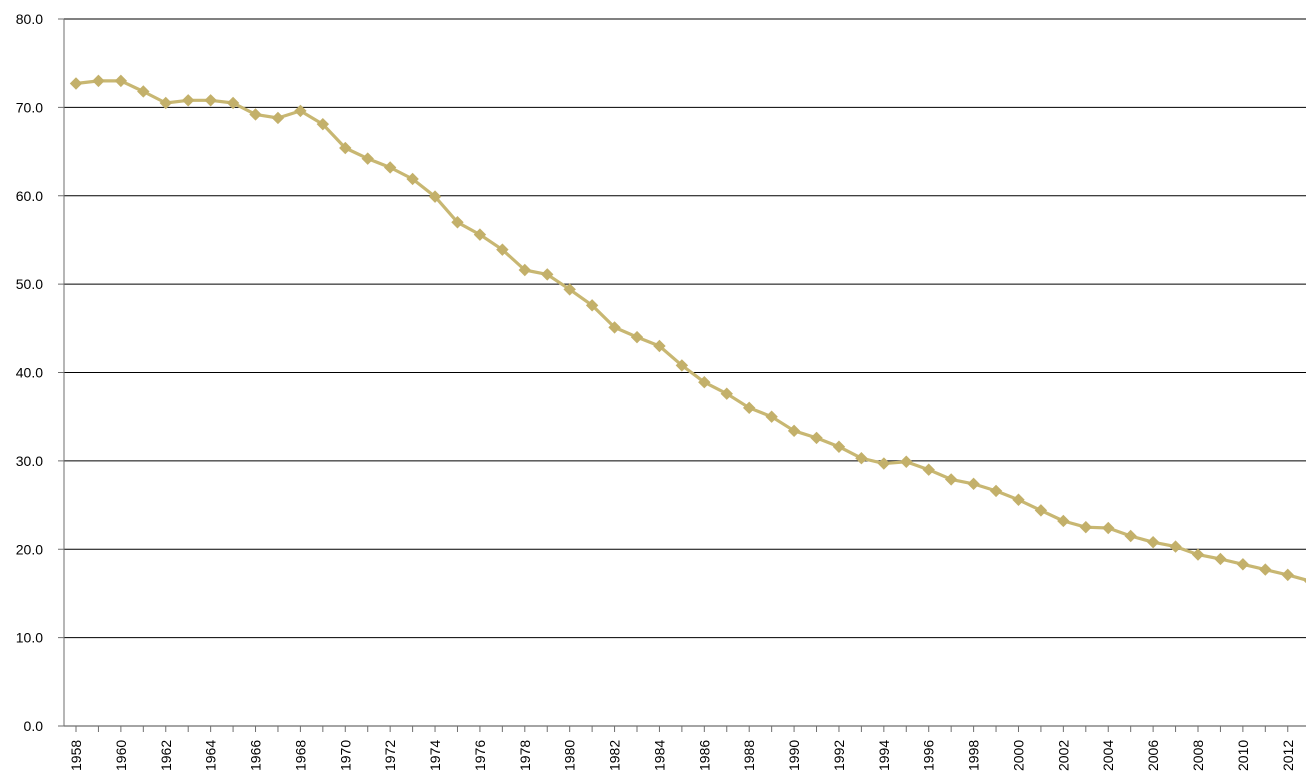  I want to click on x-tick-label: 2006, so click(1153, 755).